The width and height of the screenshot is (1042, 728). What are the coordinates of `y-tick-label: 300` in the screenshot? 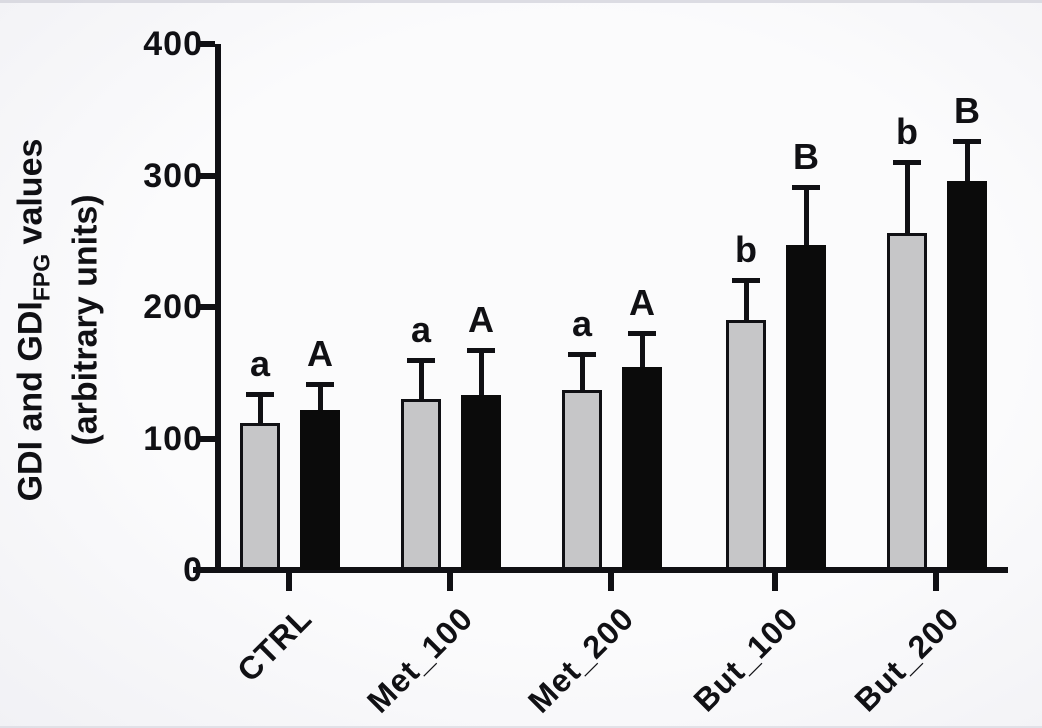 It's located at (173, 175).